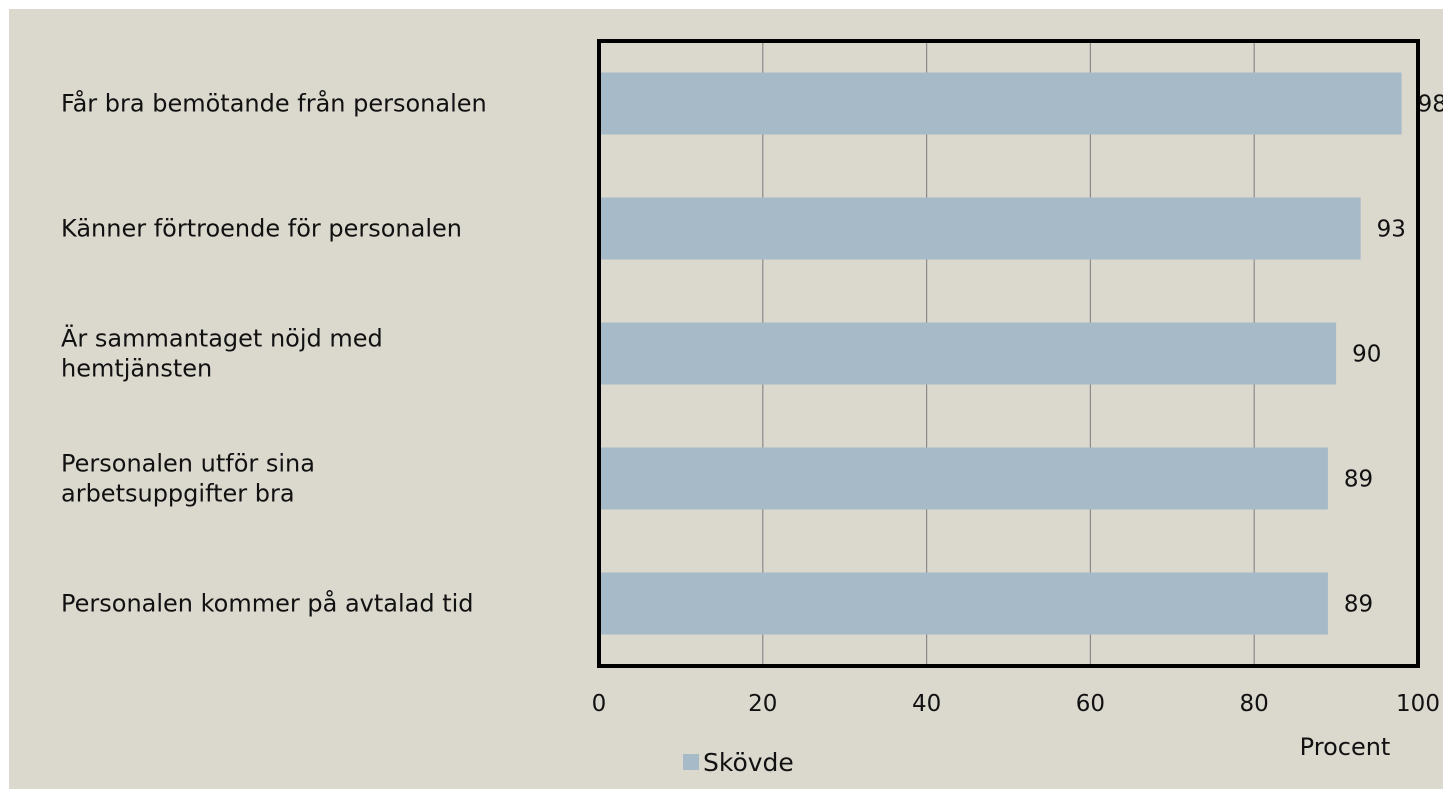 The width and height of the screenshot is (1452, 797). What do you see at coordinates (1418, 704) in the screenshot?
I see `x-tick-label: 100` at bounding box center [1418, 704].